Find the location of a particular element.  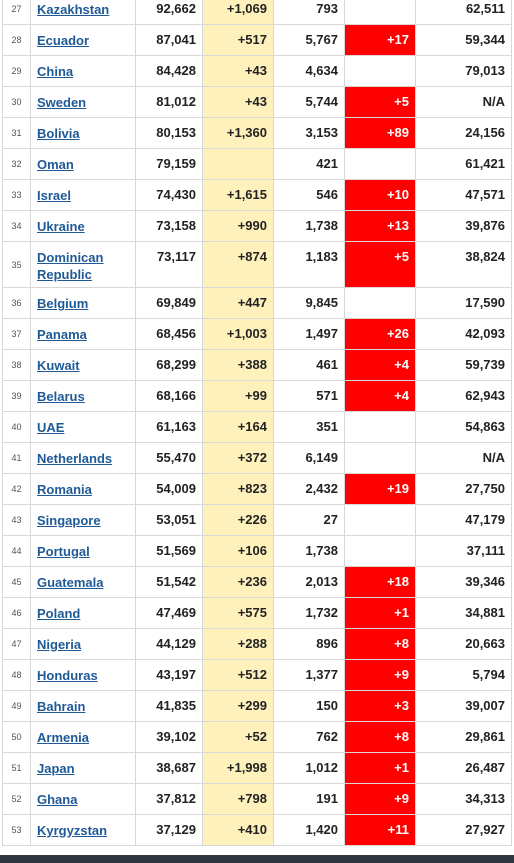

country-link: Panama is located at coordinates (62, 334).